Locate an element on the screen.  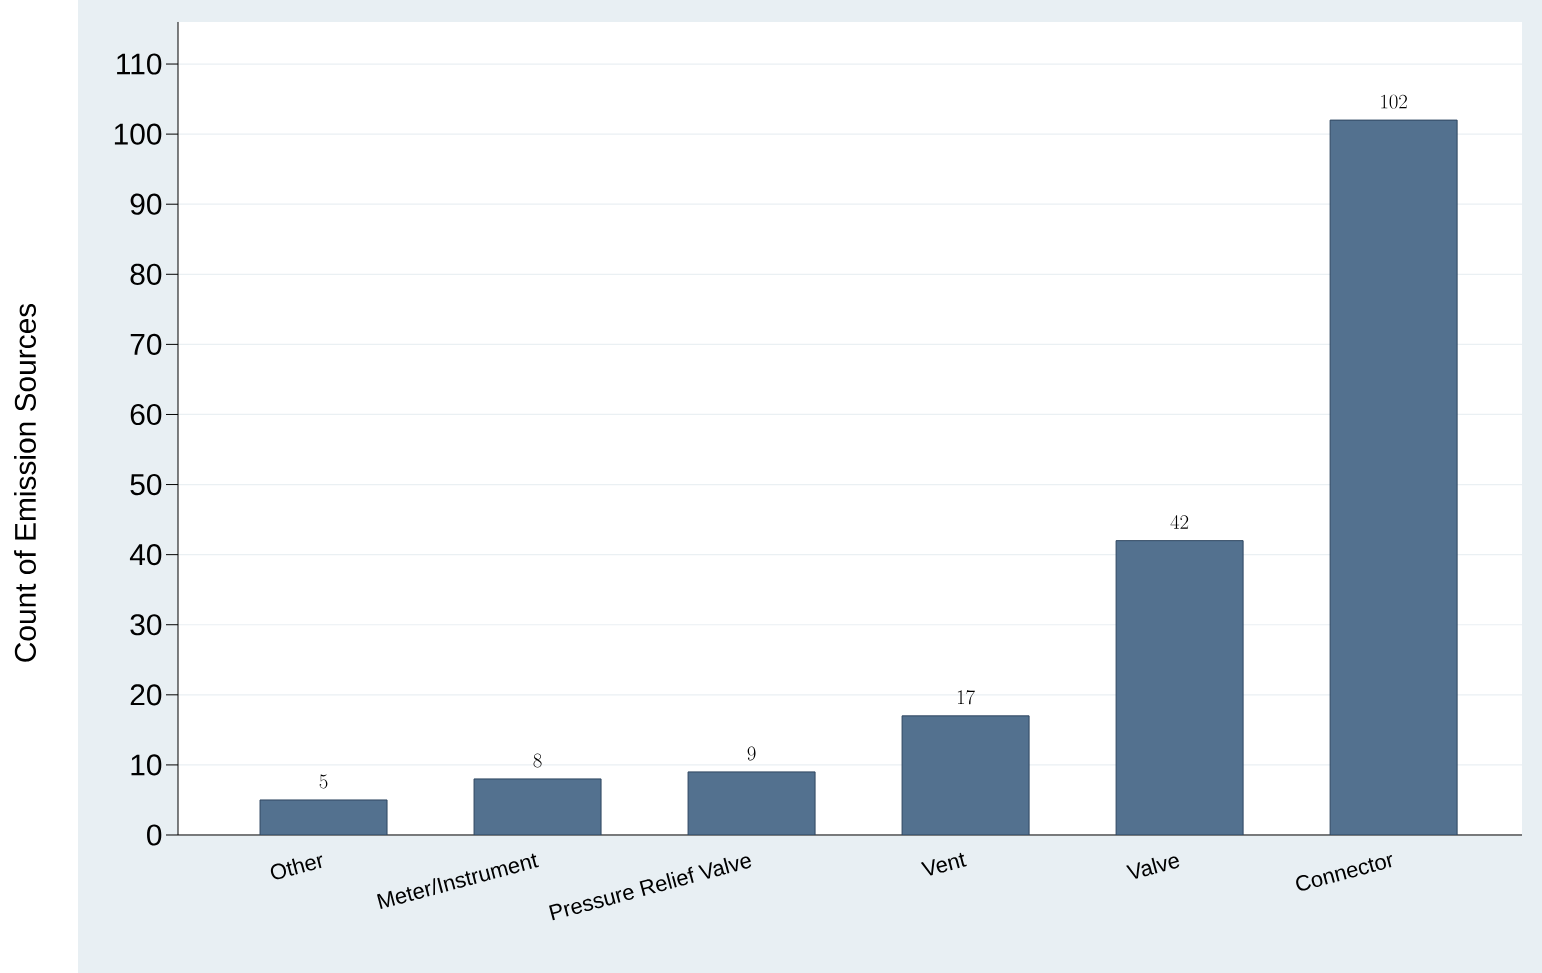
y-tick-label: 90 is located at coordinates (146, 204).